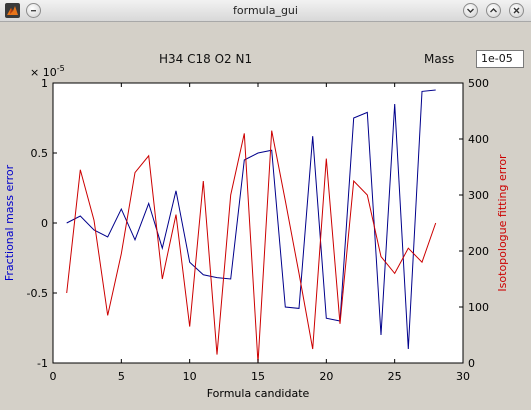  I want to click on x-axis-label: Formula candidate, so click(258, 393).